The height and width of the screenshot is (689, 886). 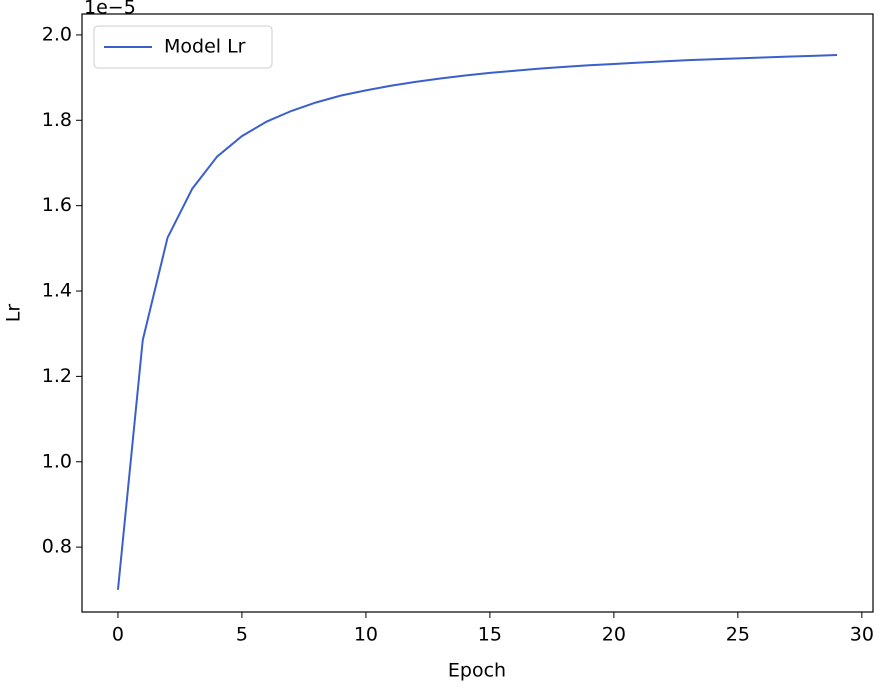 What do you see at coordinates (242, 635) in the screenshot?
I see `x-tick-label: 5` at bounding box center [242, 635].